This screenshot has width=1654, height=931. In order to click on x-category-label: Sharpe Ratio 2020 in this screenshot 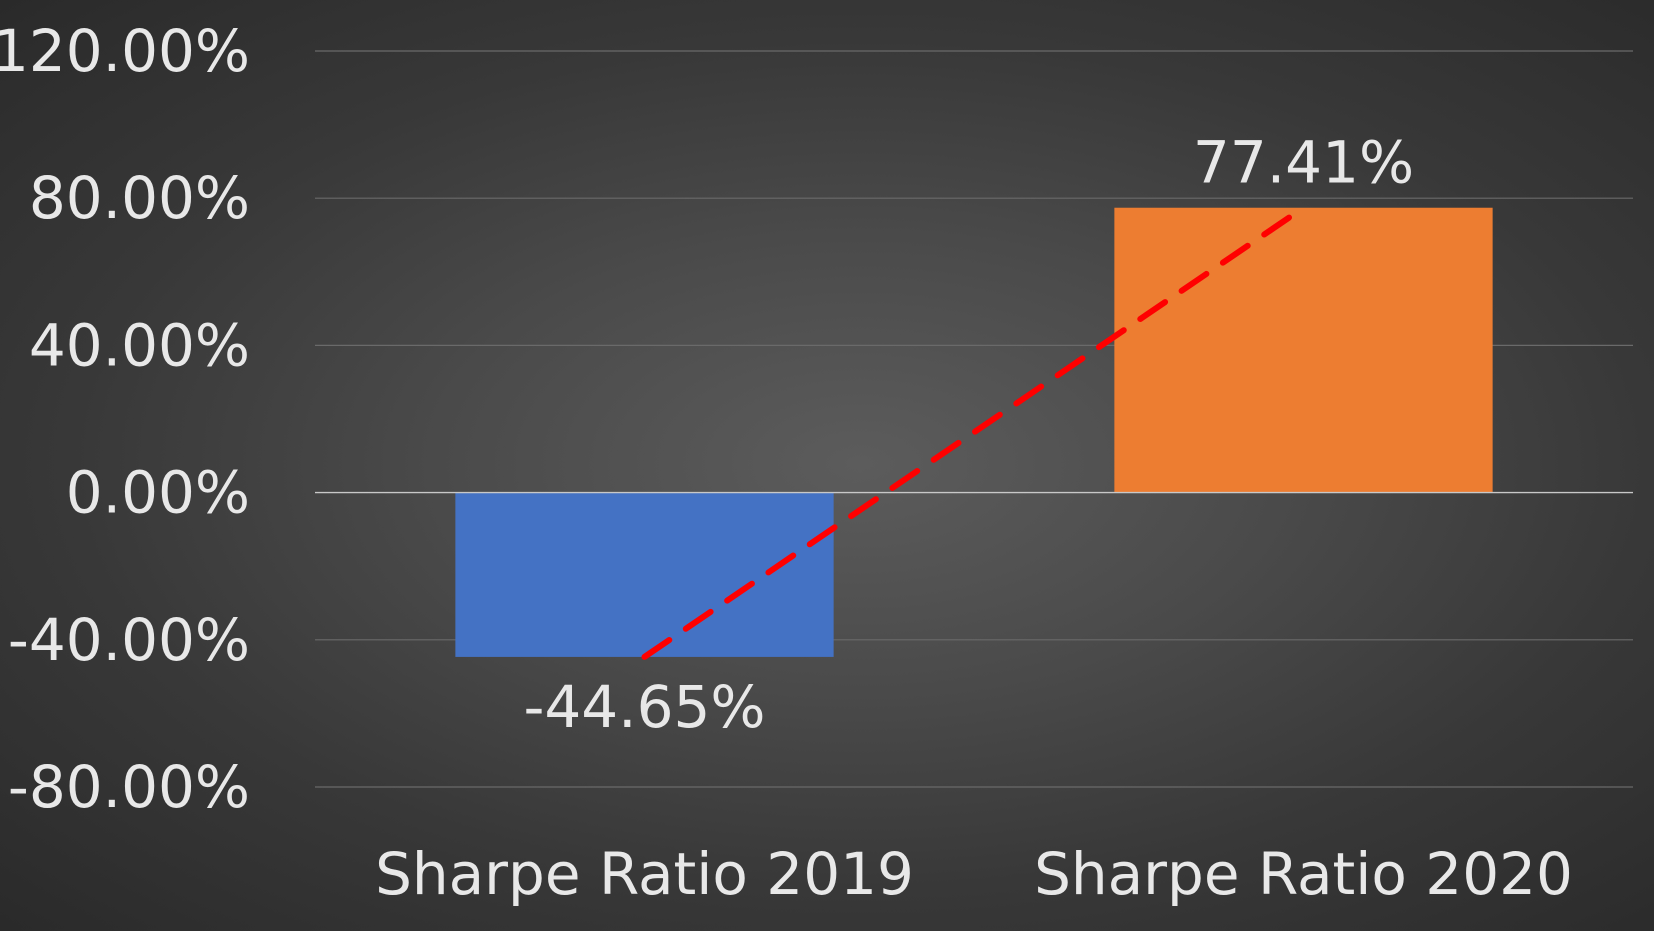, I will do `click(1303, 874)`.